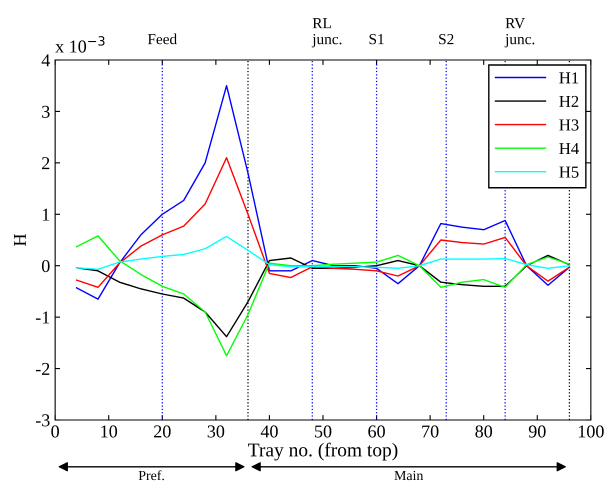 The width and height of the screenshot is (606, 500). What do you see at coordinates (376, 431) in the screenshot?
I see `x-tick-label: 60` at bounding box center [376, 431].